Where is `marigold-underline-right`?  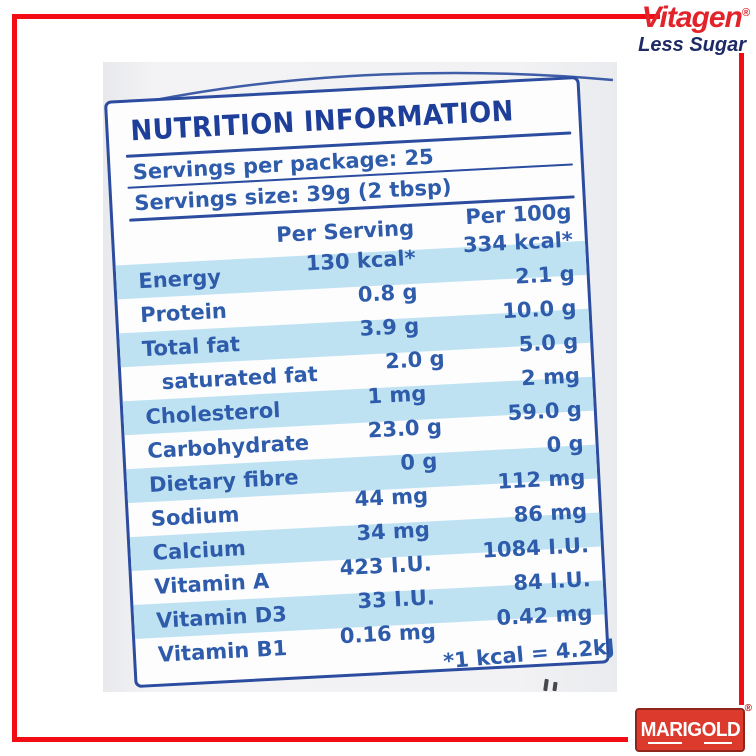 marigold-underline-right is located at coordinates (718, 743).